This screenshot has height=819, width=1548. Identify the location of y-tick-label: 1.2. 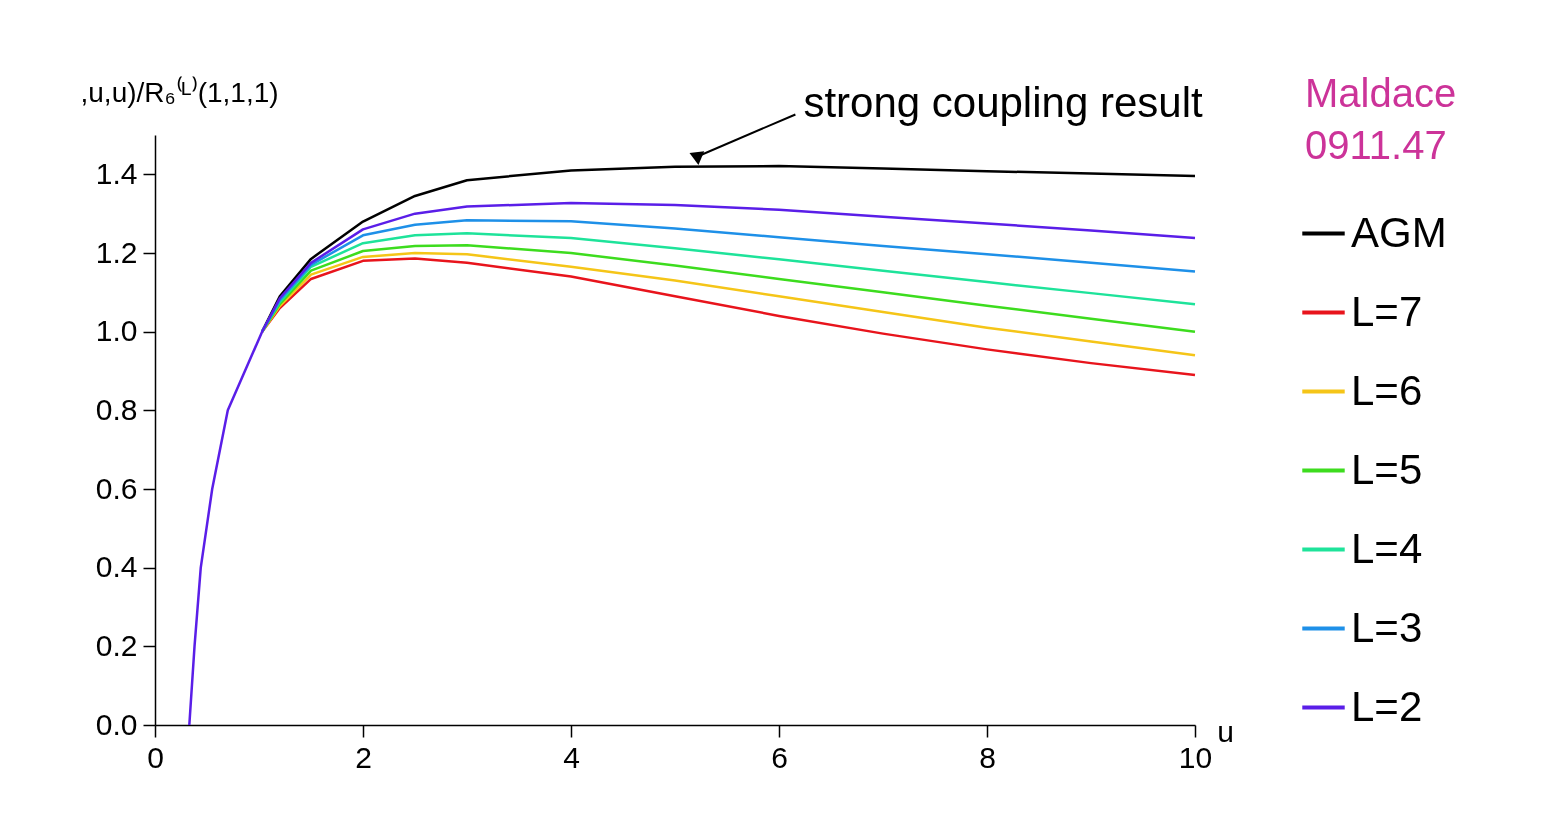
(116, 252).